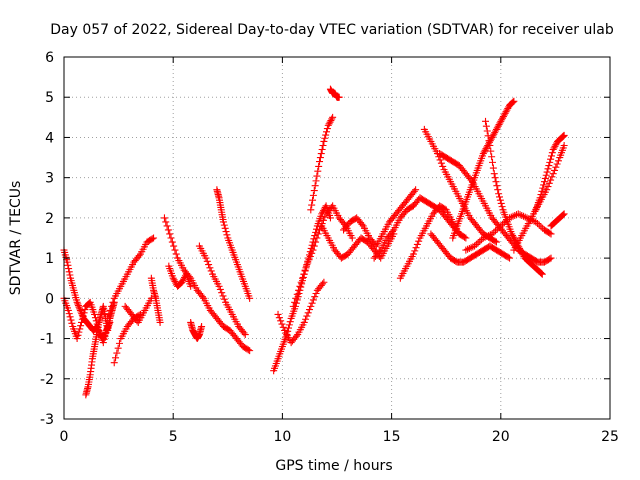  Describe the element at coordinates (47, 340) in the screenshot. I see `y-tick-label: -1` at that location.